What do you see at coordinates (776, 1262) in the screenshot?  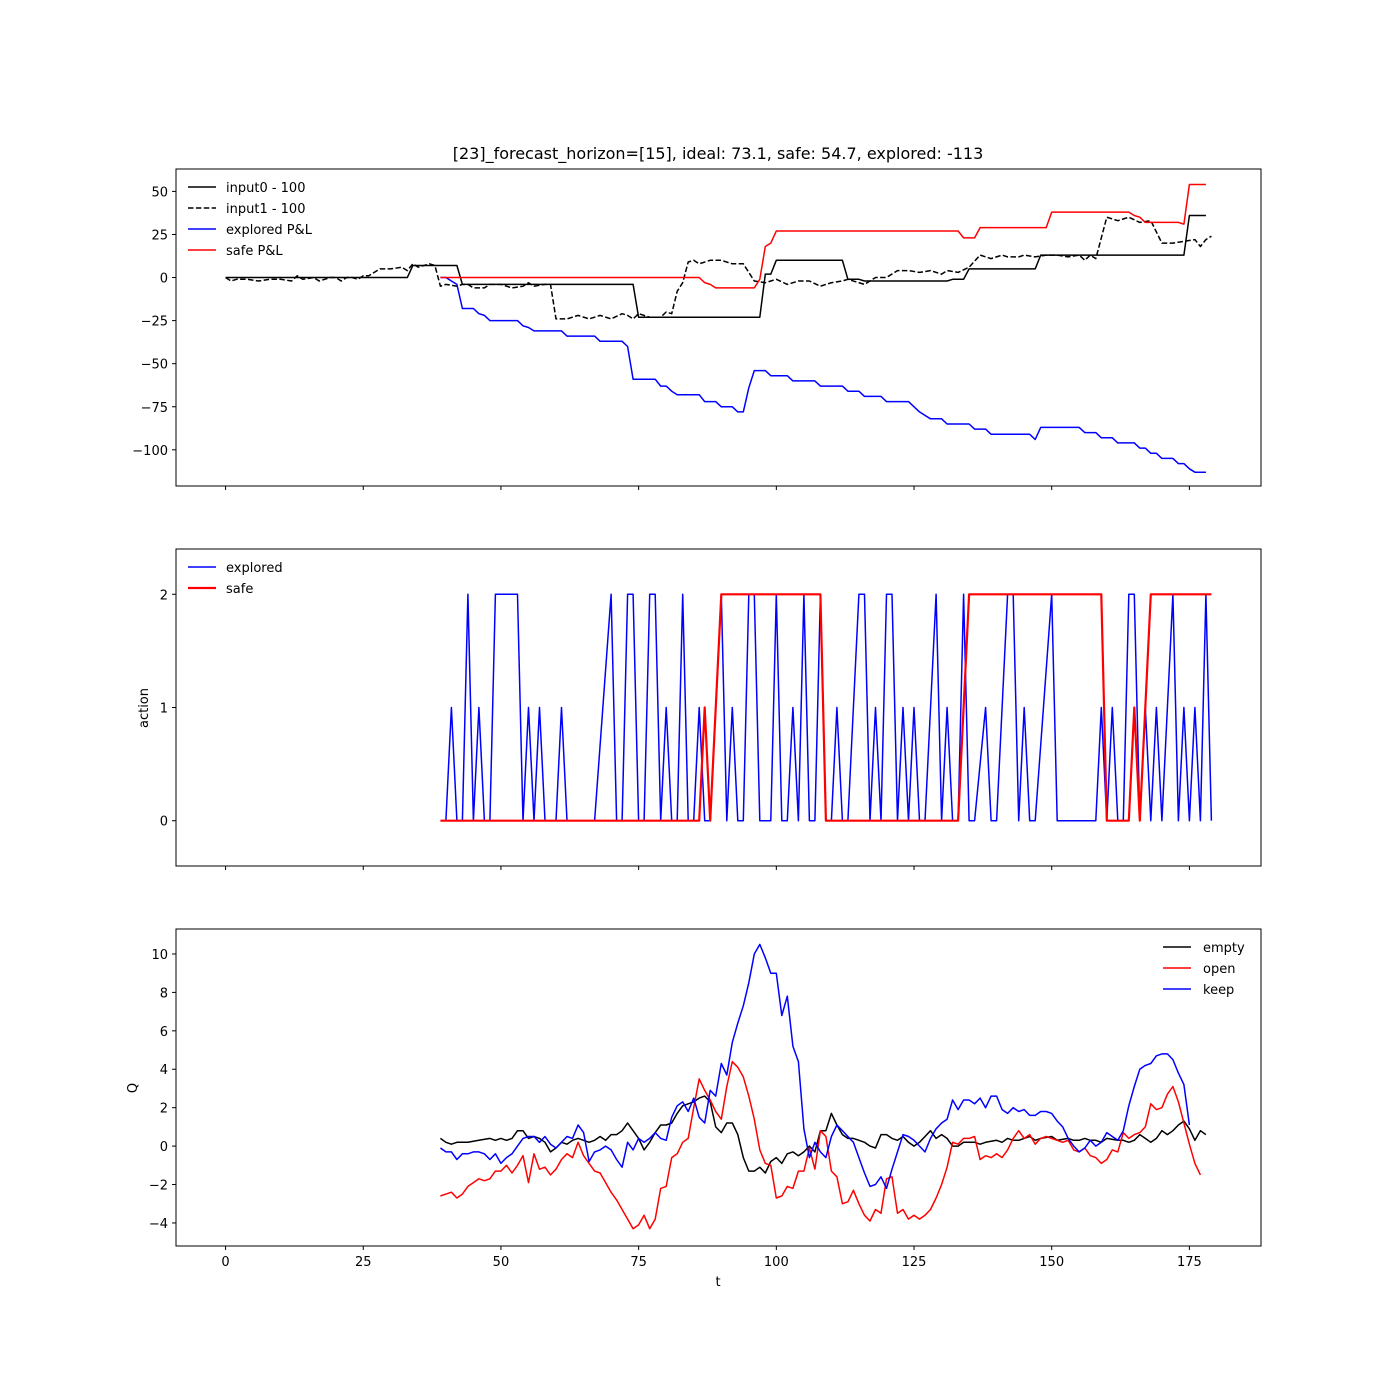 I see `q-xtick-label: 100` at bounding box center [776, 1262].